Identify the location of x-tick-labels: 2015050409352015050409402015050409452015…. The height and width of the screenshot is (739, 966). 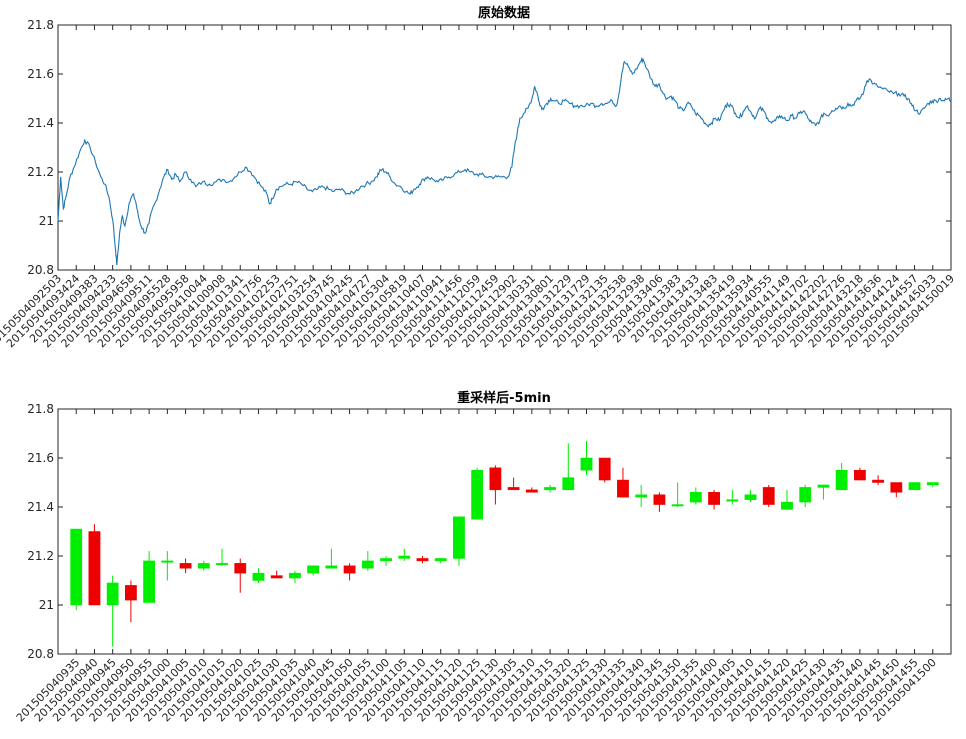
(476, 690).